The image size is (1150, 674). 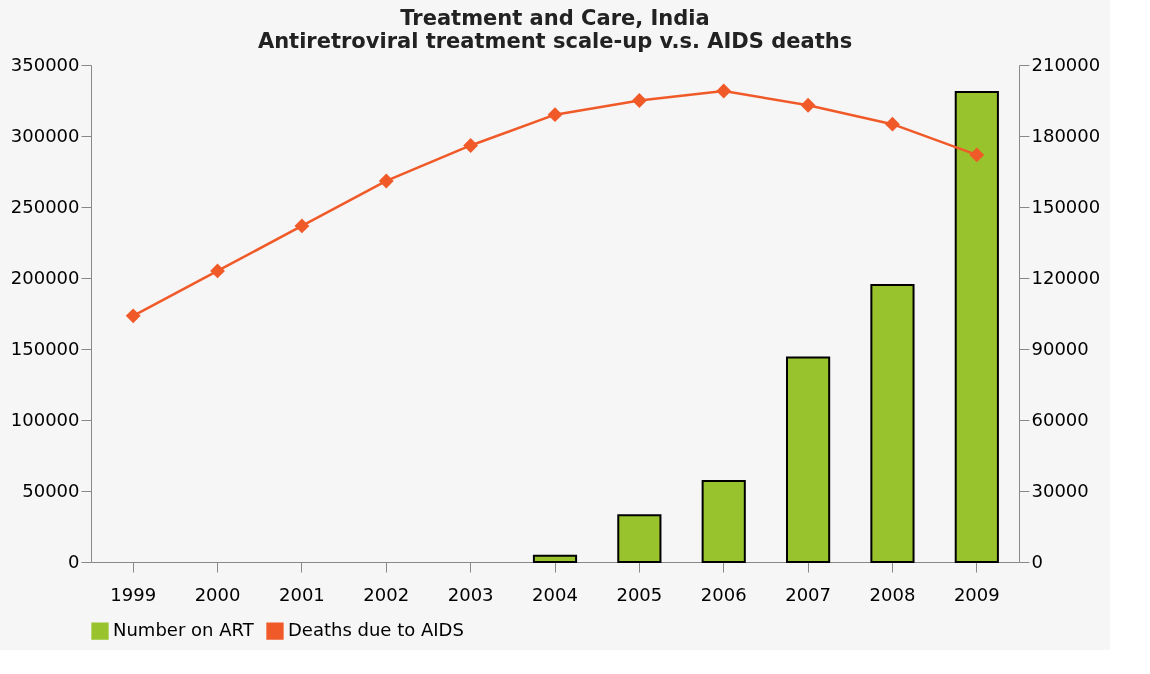 I want to click on legend-label: Deaths due to AIDS, so click(x=376, y=630).